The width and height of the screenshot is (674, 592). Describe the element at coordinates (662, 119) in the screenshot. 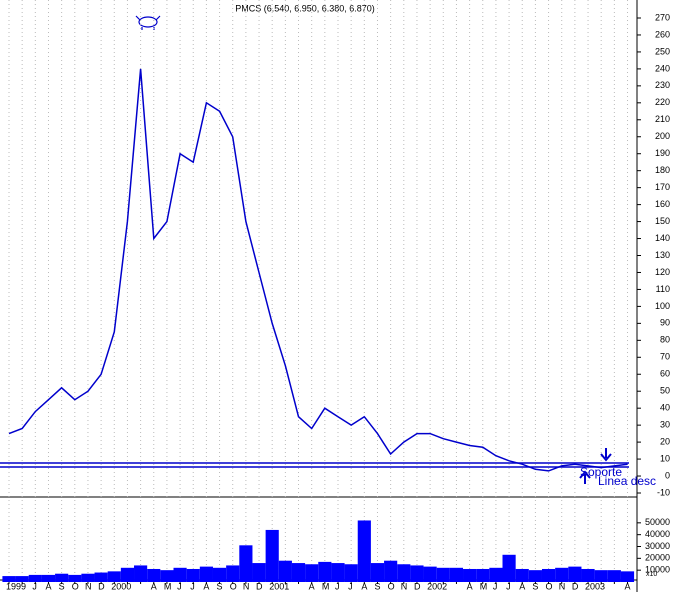

I see `y-tick-label: 210` at that location.